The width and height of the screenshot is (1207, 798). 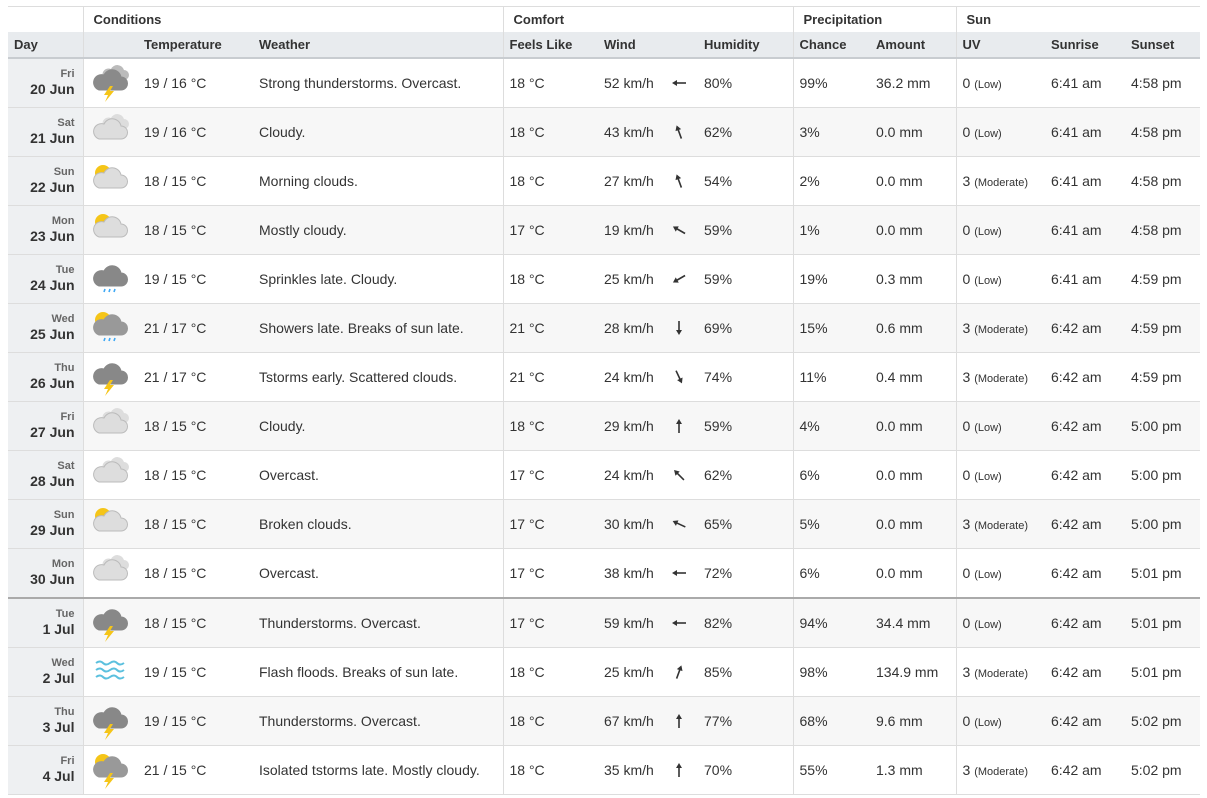 I want to click on weather: Morning clouds., so click(x=378, y=181).